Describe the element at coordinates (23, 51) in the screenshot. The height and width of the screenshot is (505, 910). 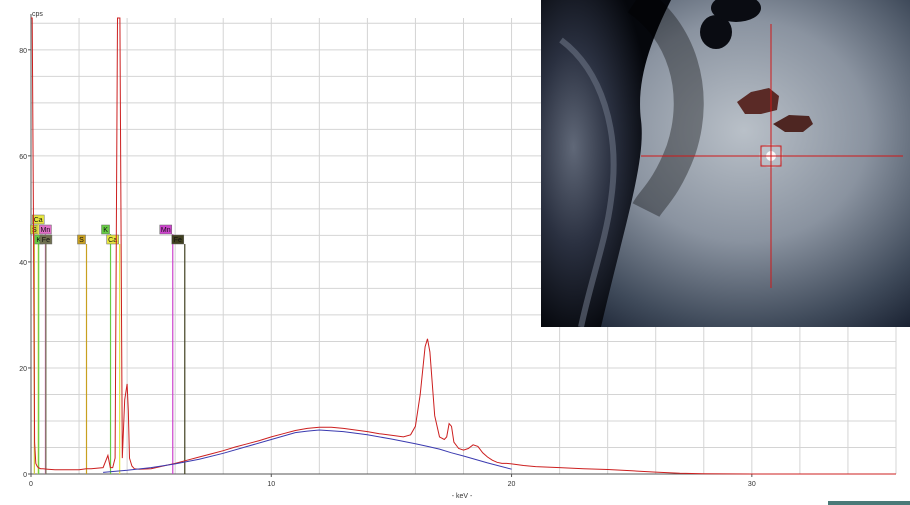
I see `y-tick-label: 80` at that location.